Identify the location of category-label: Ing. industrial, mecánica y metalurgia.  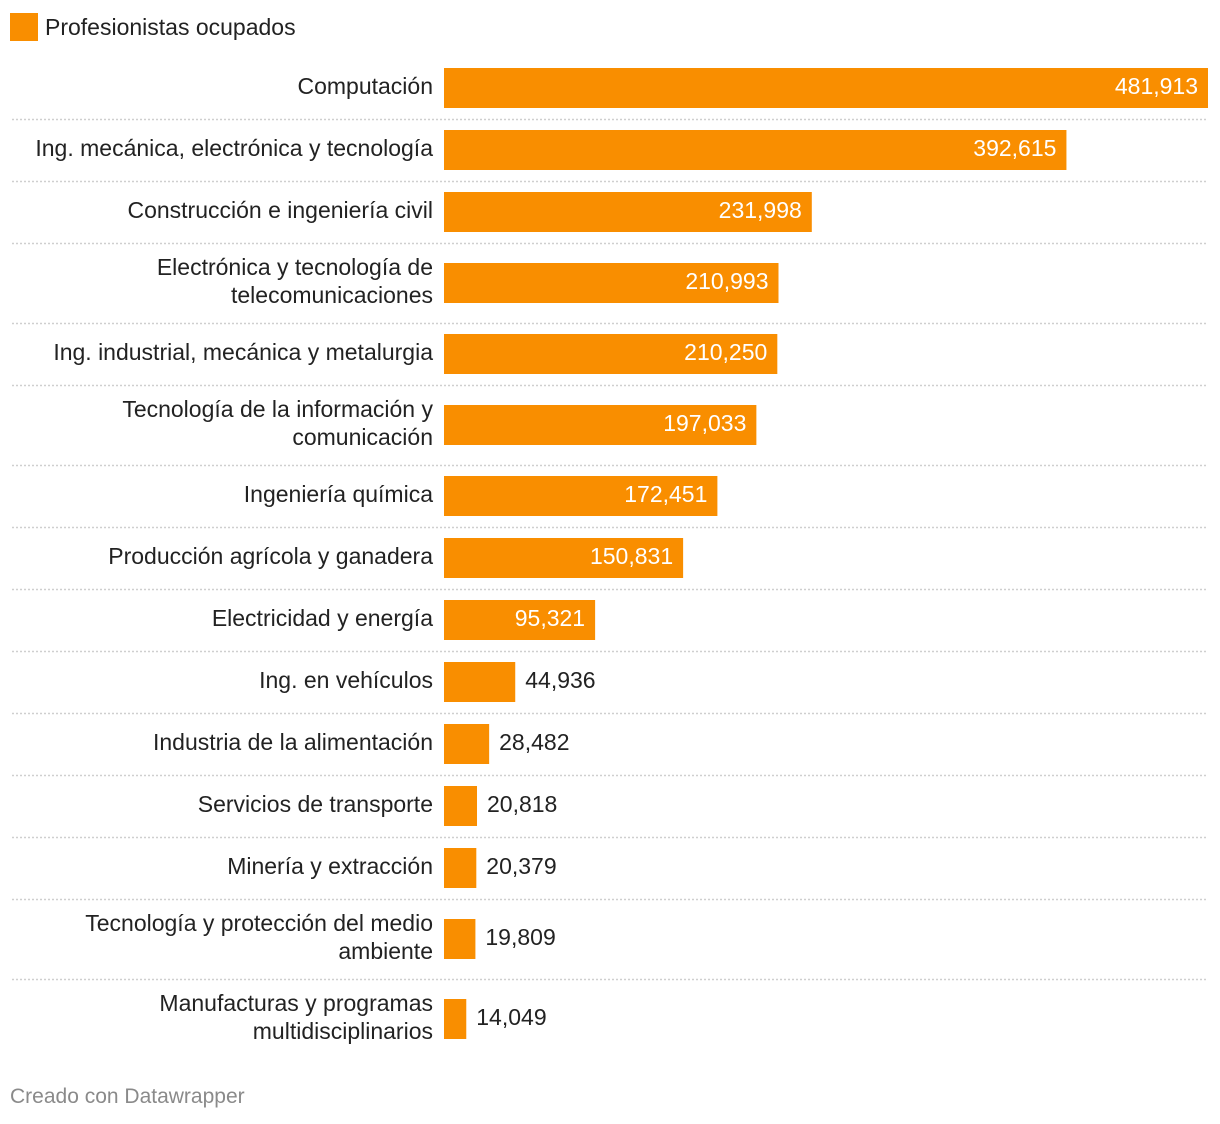
(243, 352).